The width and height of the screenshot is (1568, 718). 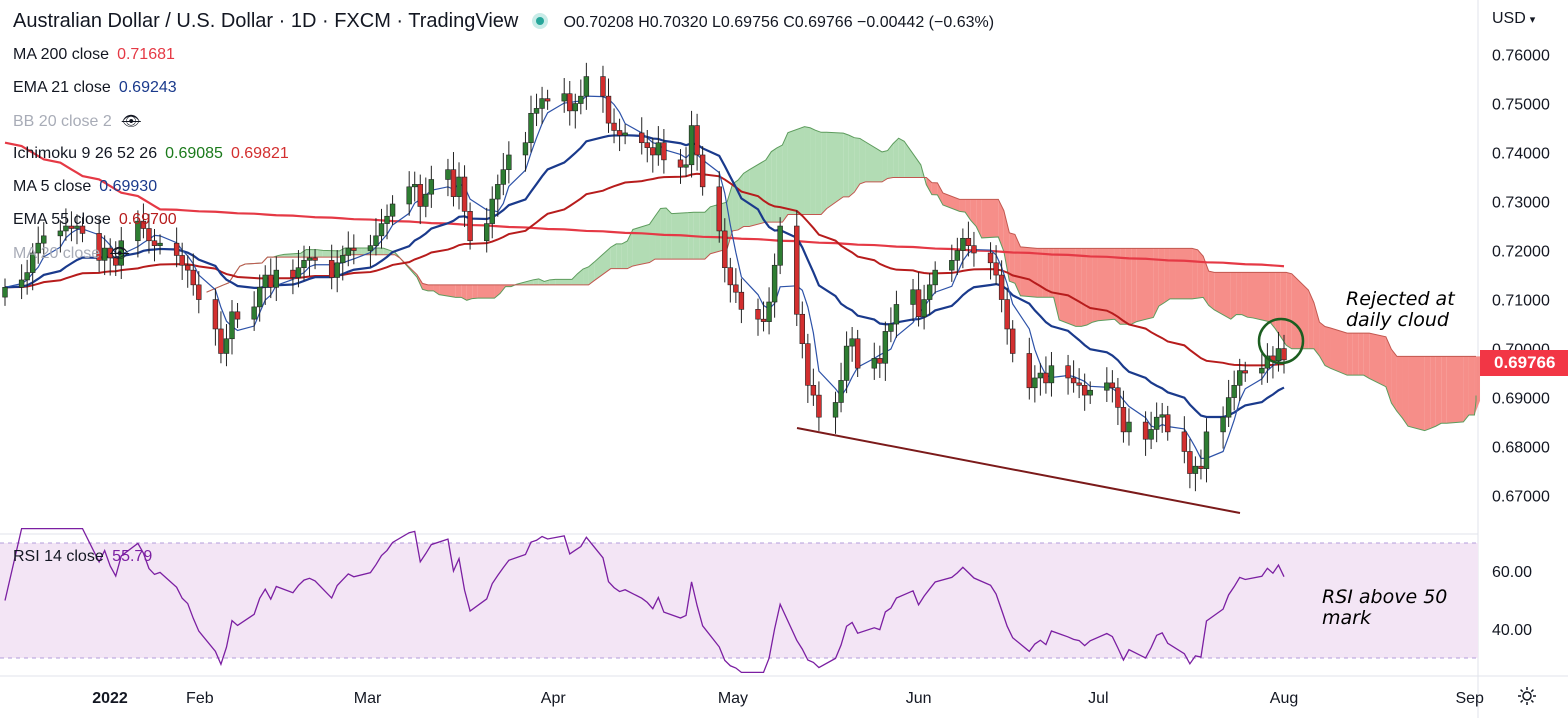 What do you see at coordinates (788, 698) in the screenshot?
I see `time-axis: 2022 Feb Mar Apr May Jun Jul Aug Sep` at bounding box center [788, 698].